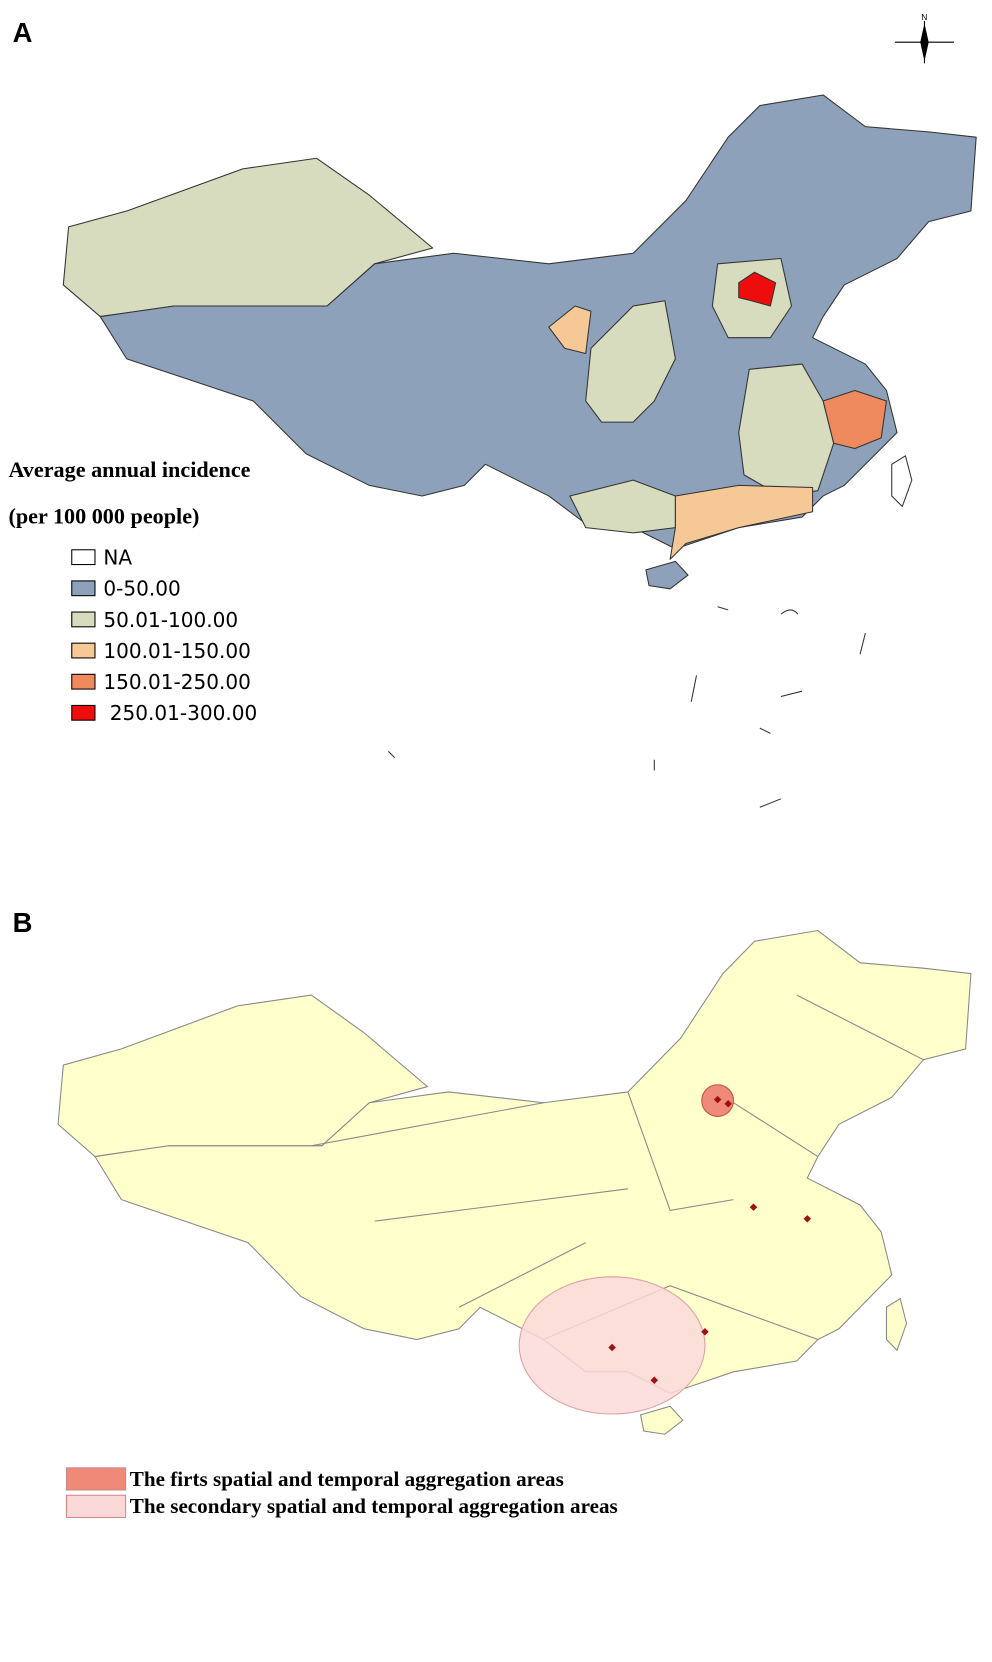 This screenshot has width=992, height=1662. I want to click on legend-label: NA, so click(117, 558).